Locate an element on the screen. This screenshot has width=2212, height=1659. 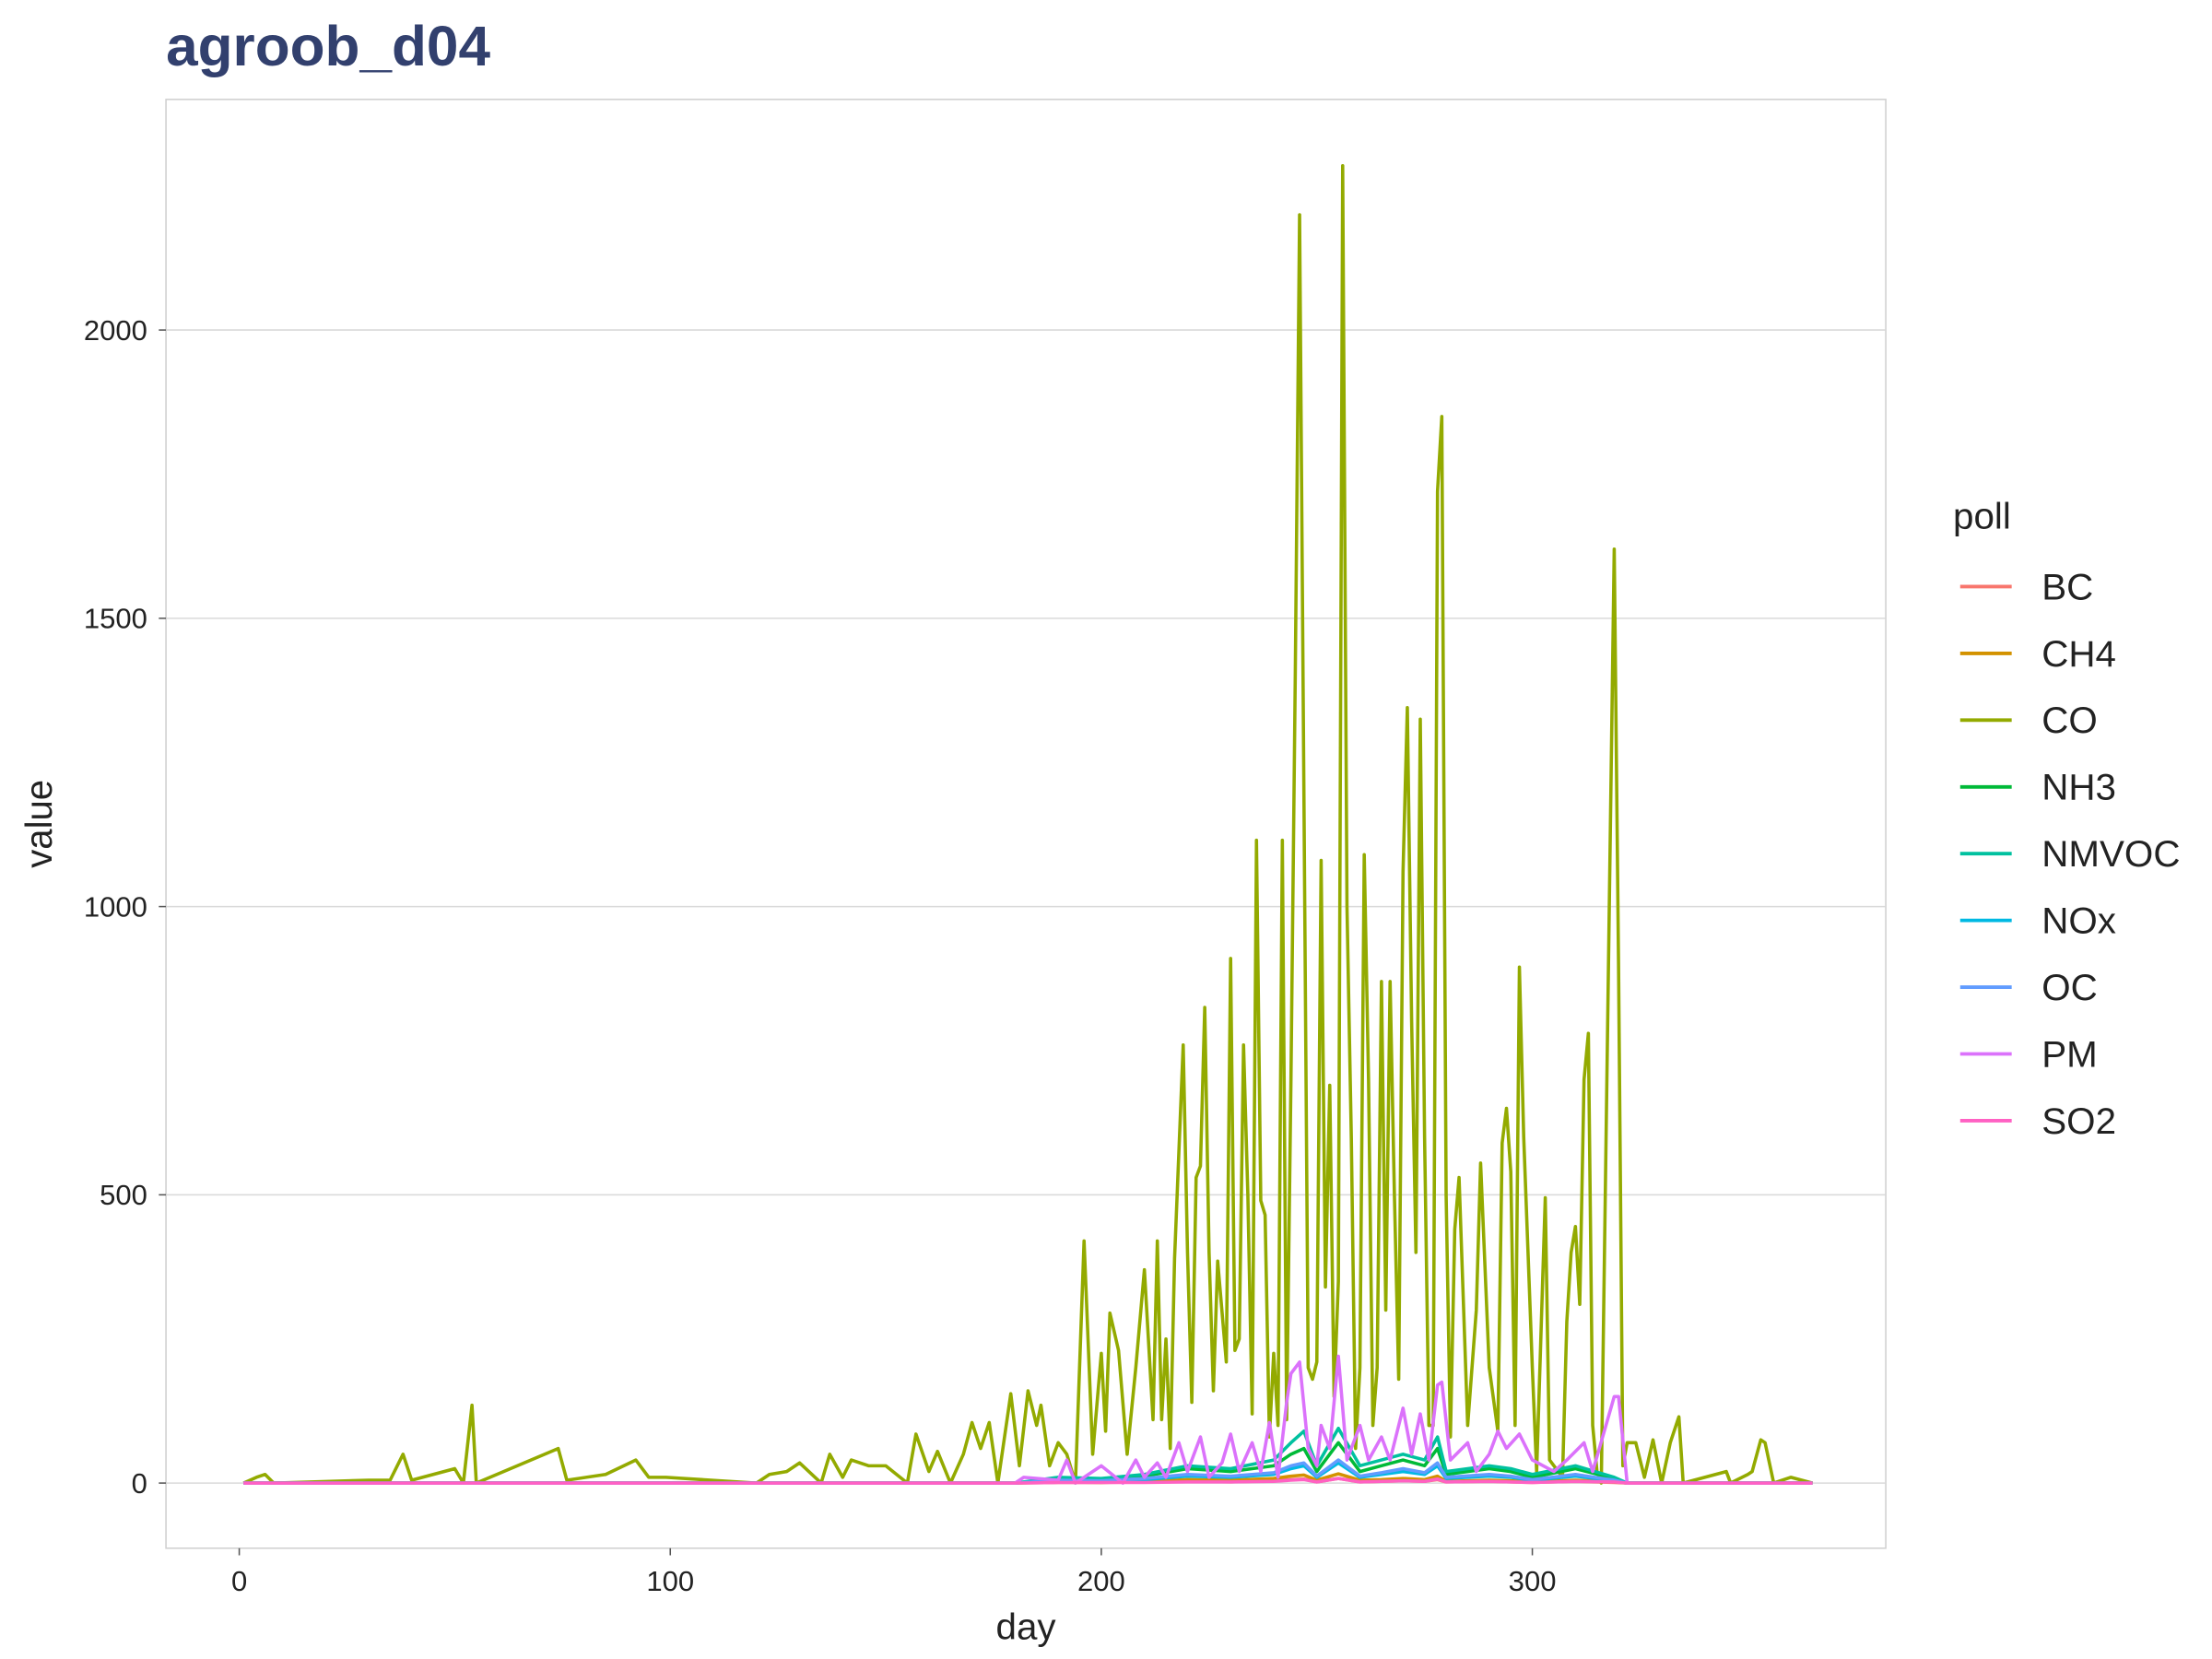
x-tick-label: 300 is located at coordinates (1533, 1581).